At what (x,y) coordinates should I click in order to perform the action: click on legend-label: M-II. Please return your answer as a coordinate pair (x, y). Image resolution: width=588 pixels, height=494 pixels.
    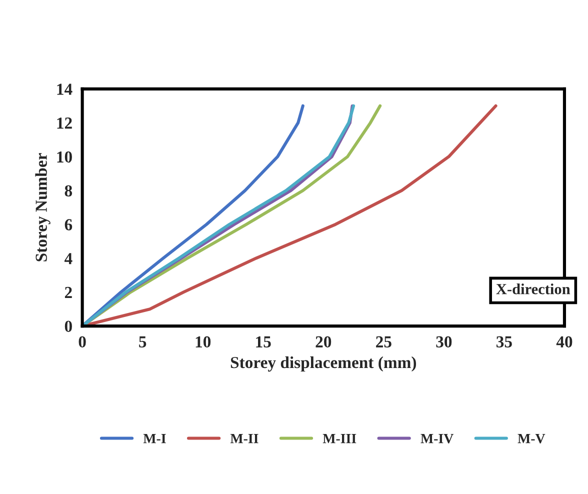
    Looking at the image, I should click on (244, 439).